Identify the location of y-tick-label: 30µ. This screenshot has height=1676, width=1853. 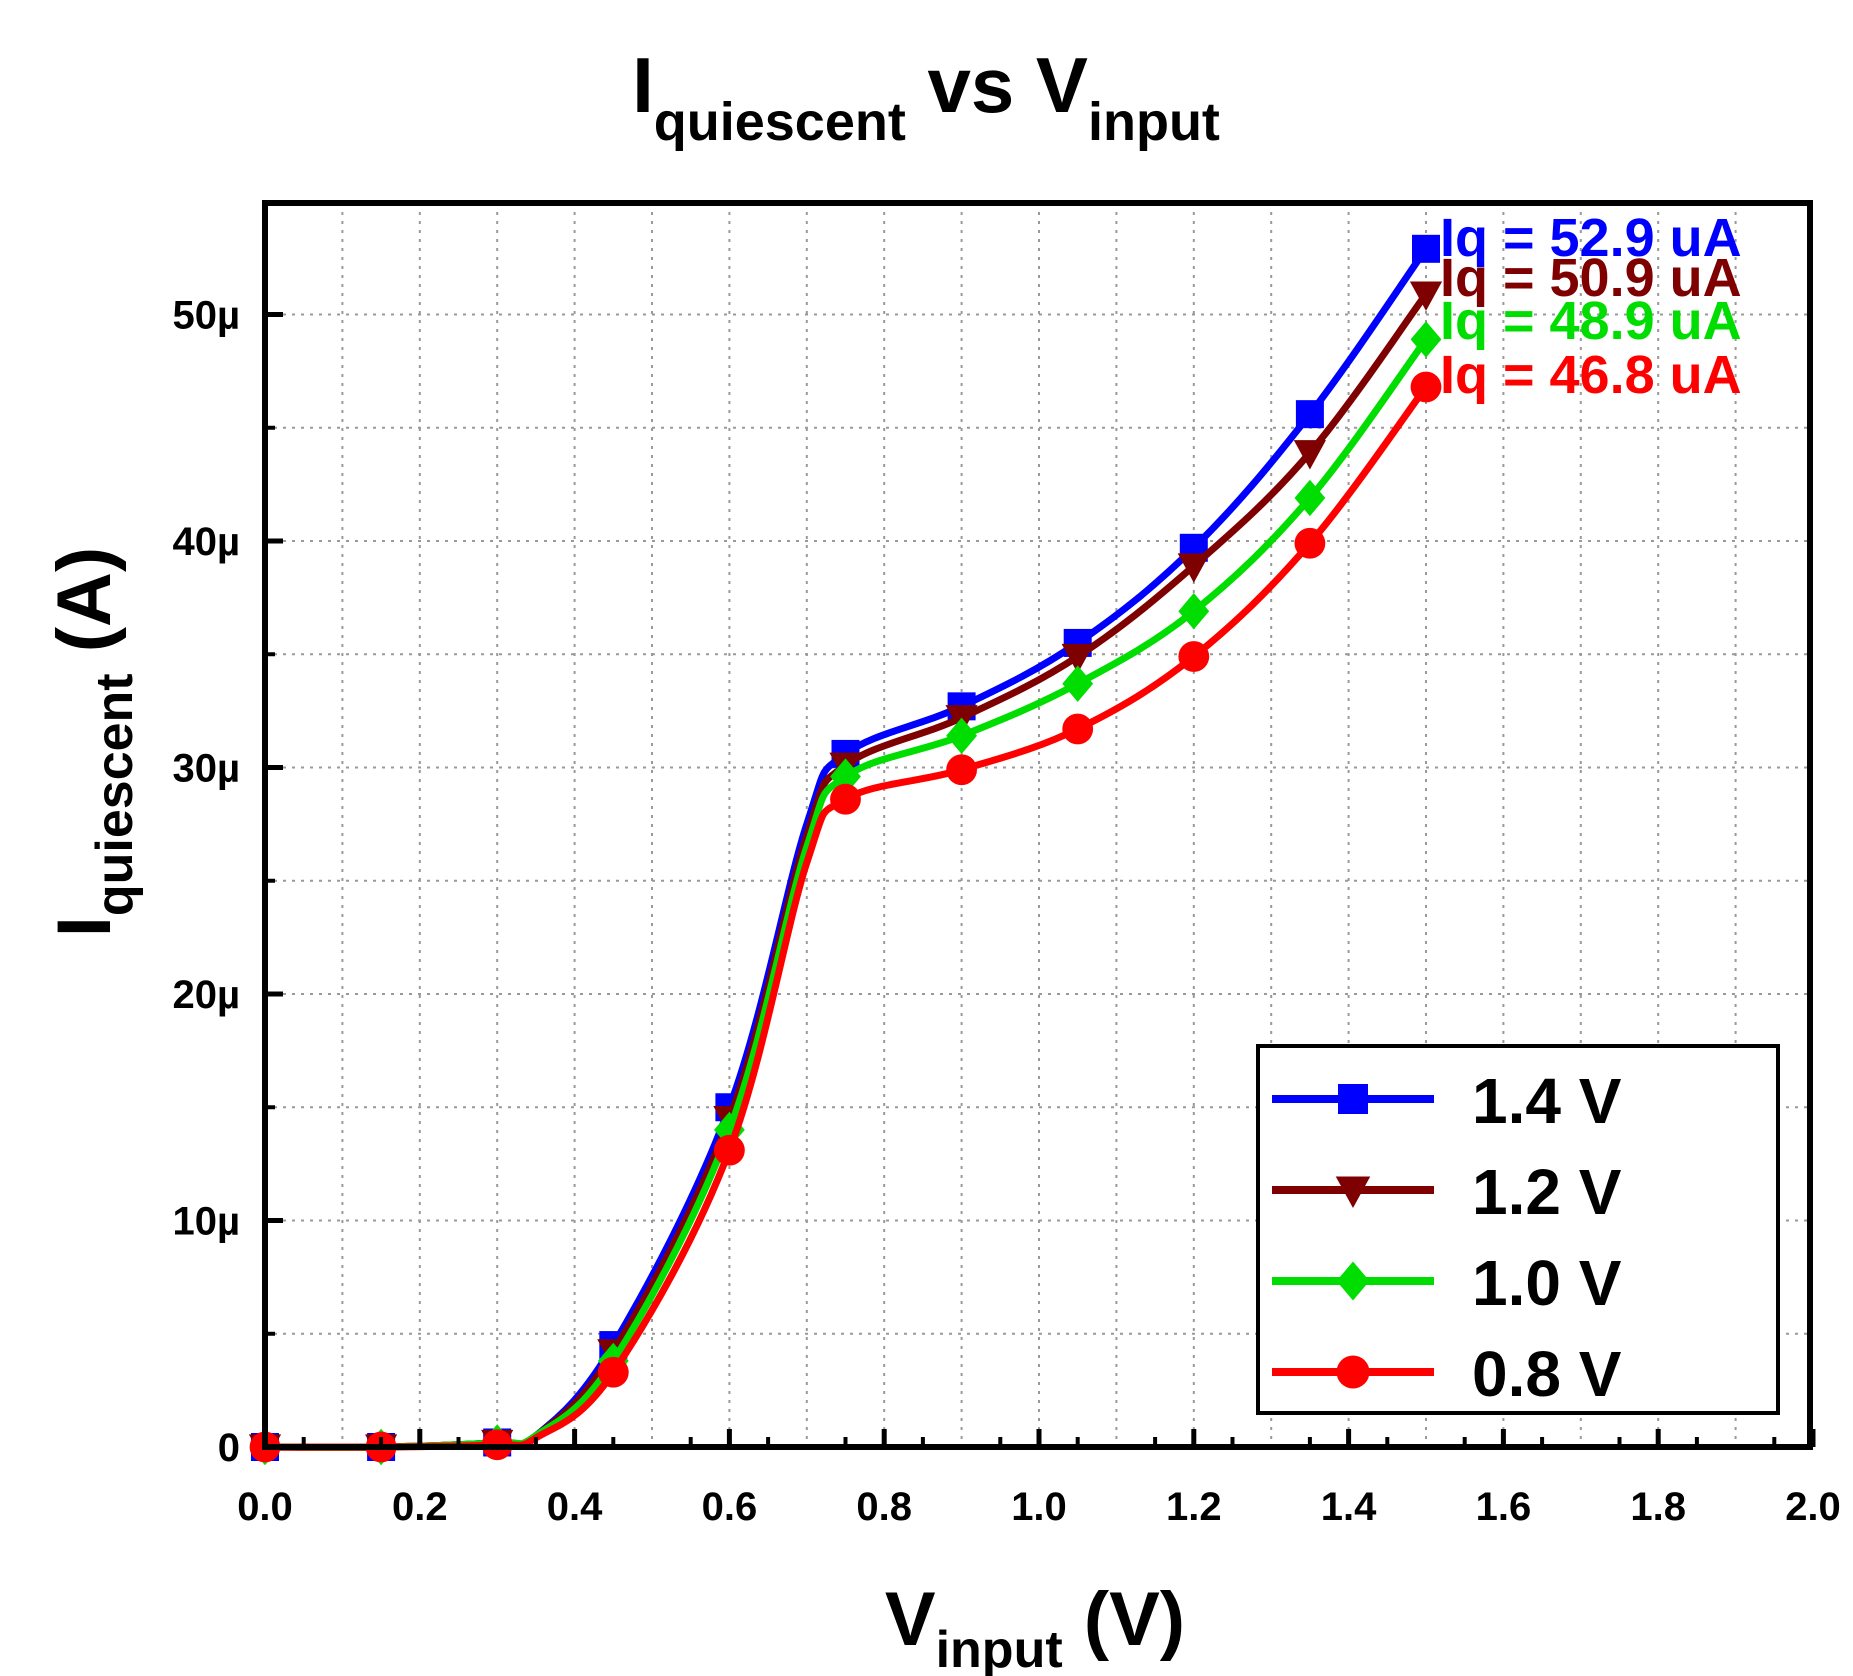
(206, 769).